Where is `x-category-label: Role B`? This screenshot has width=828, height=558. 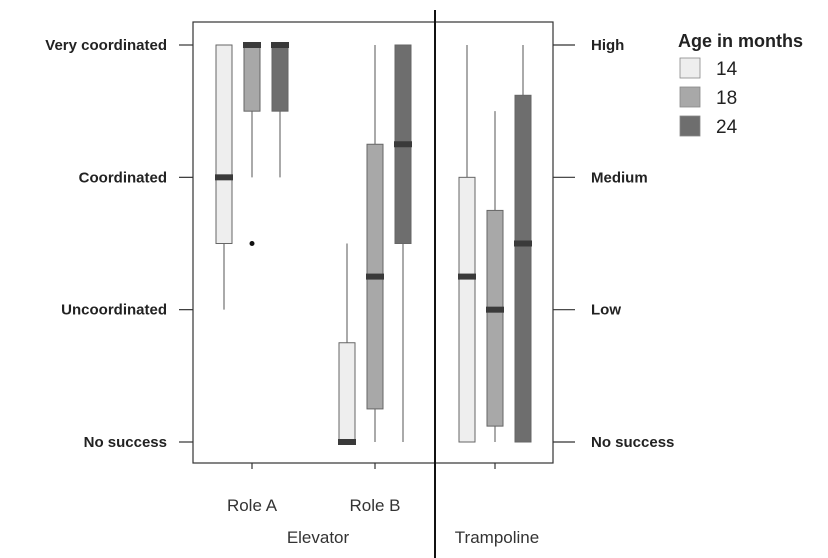
x-category-label: Role B is located at coordinates (374, 505).